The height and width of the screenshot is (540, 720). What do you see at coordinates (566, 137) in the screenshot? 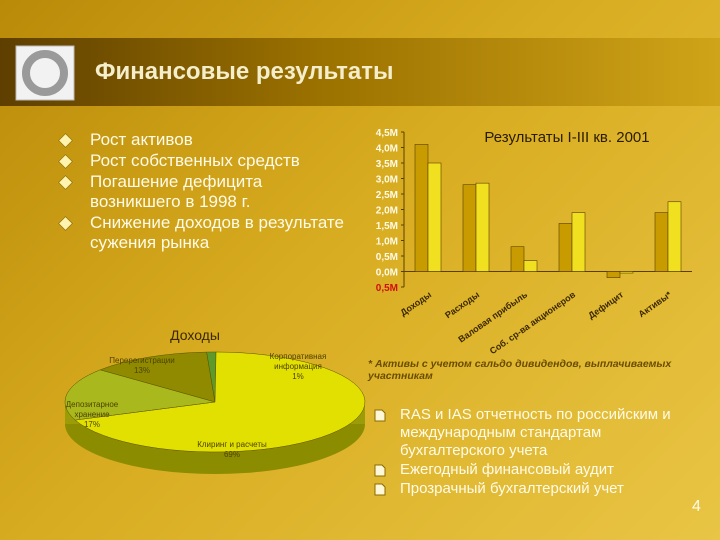
I see `chart-title: Результаты I-III кв. 2001` at bounding box center [566, 137].